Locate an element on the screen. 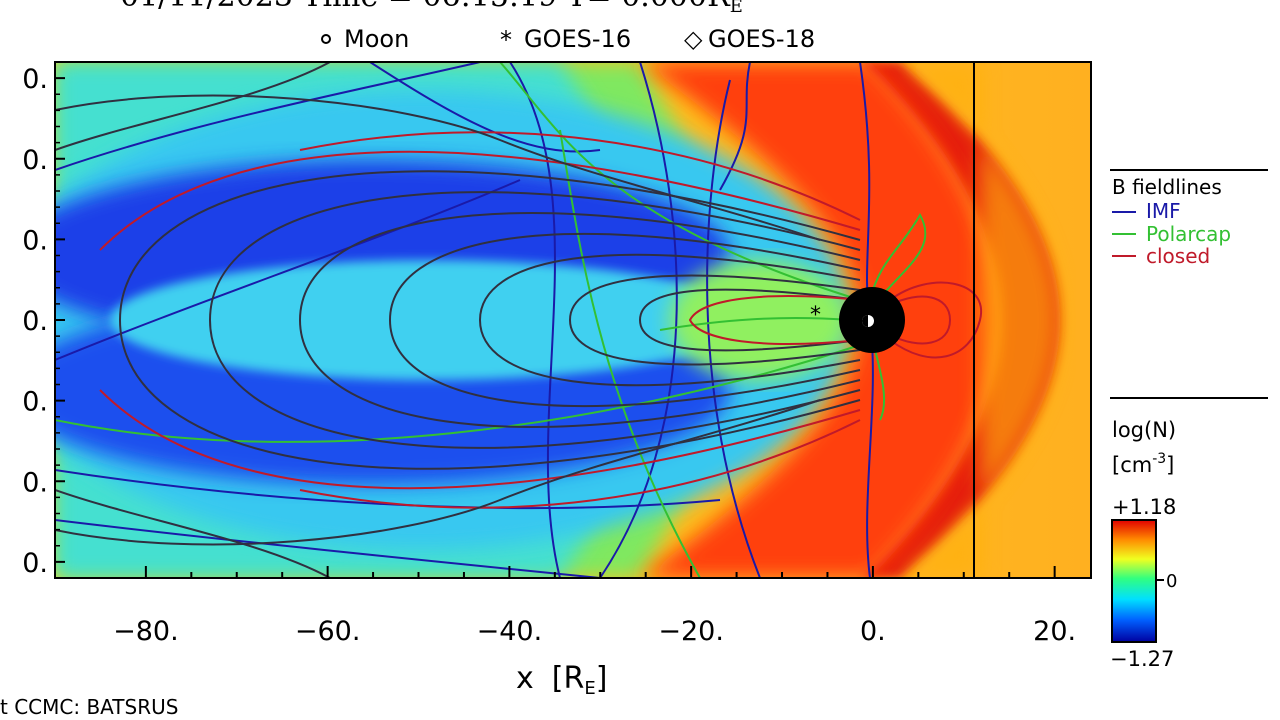 This screenshot has height=720, width=1280. goes16-position-marker: * is located at coordinates (815, 315).